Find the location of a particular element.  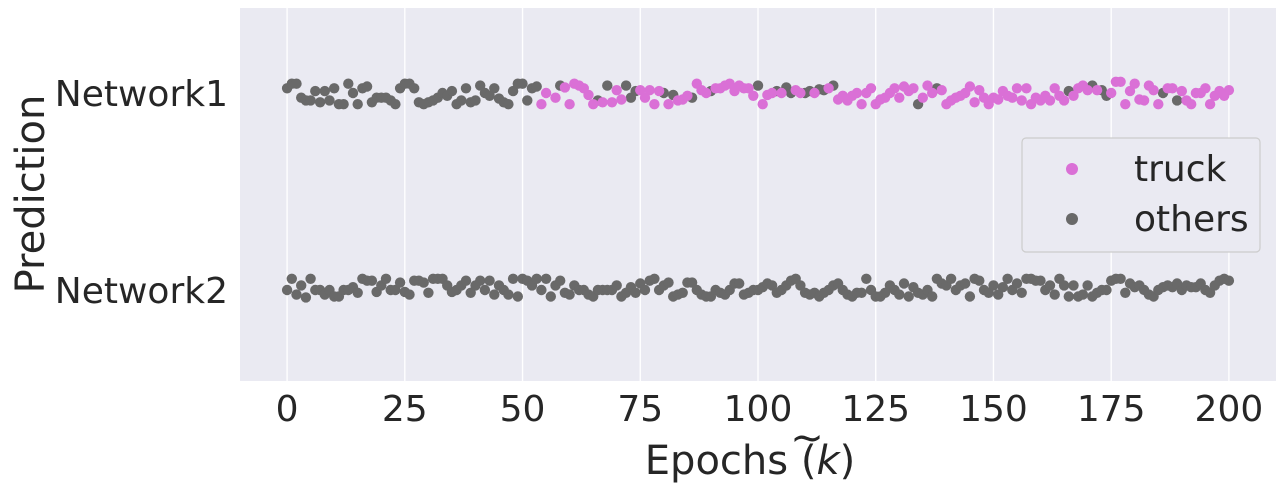

x-axis-label: Epochs (k) is located at coordinates (750, 461).